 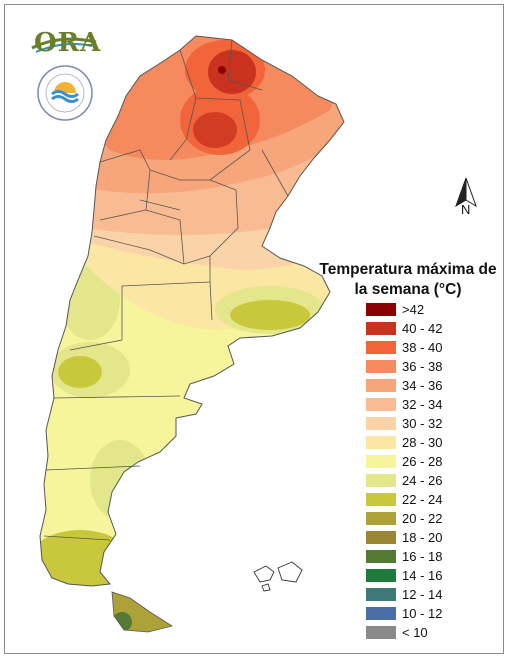 I want to click on legend-label: 22 - 24, so click(x=422, y=499).